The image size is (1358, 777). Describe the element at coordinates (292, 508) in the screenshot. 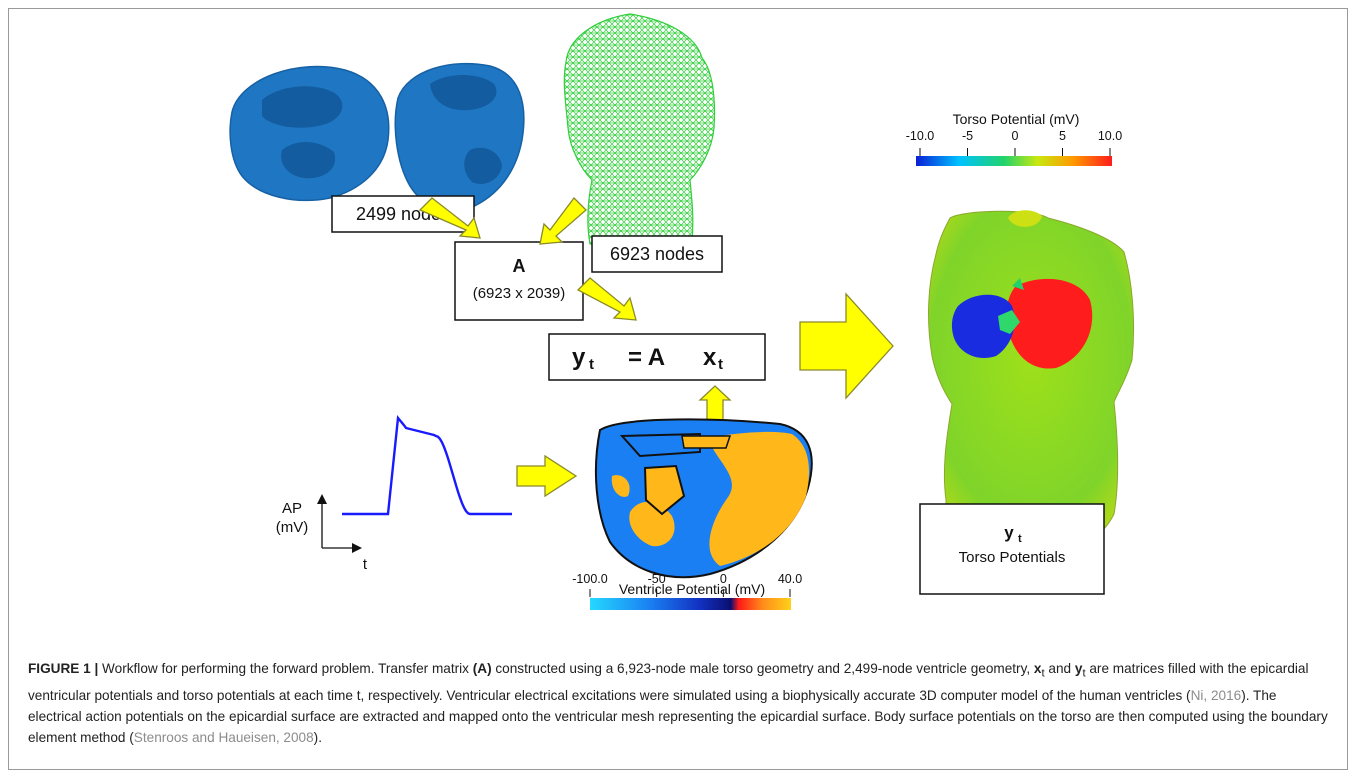

I see `ap-ylabel: AP` at that location.